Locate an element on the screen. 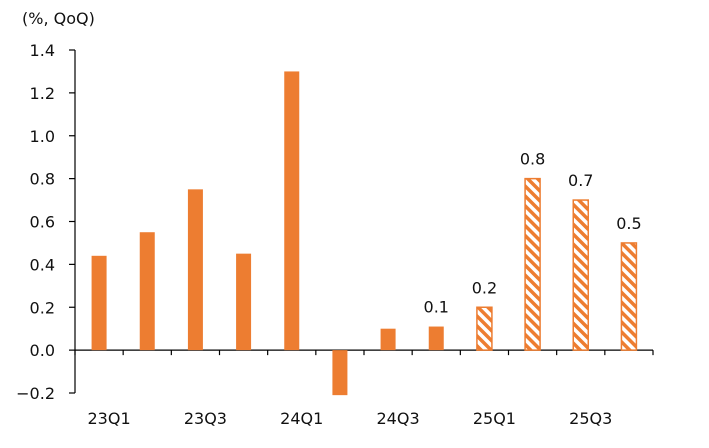  y-tick-label: 0.2 is located at coordinates (42, 307).